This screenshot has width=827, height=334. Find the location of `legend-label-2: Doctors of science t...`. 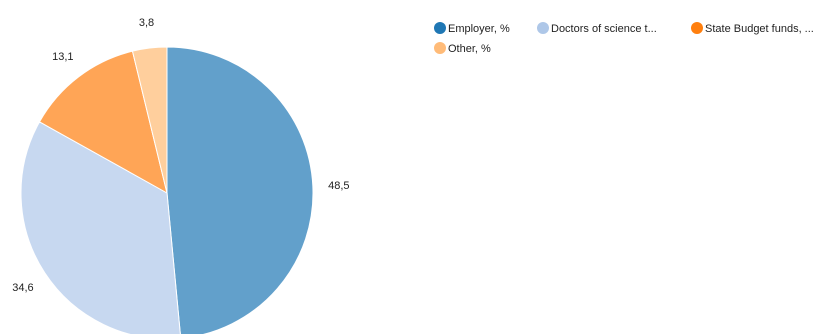

legend-label-2: Doctors of science t... is located at coordinates (604, 29).